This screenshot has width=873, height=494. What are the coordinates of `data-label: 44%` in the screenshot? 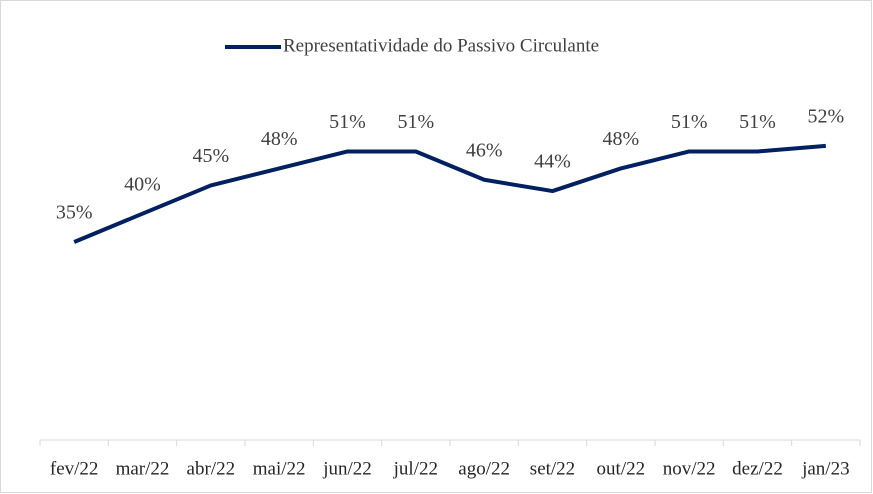 It's located at (552, 162).